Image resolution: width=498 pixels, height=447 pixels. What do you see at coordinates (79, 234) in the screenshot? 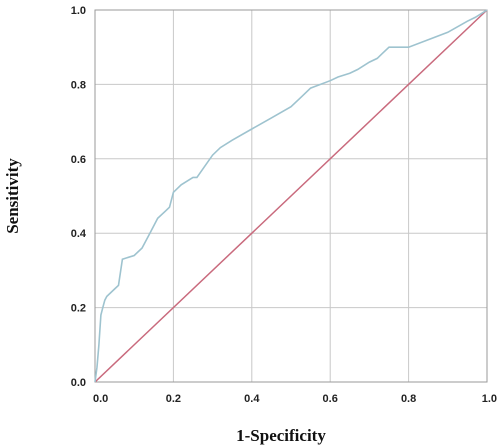
I see `y-tick-label: 0.4` at bounding box center [79, 234].